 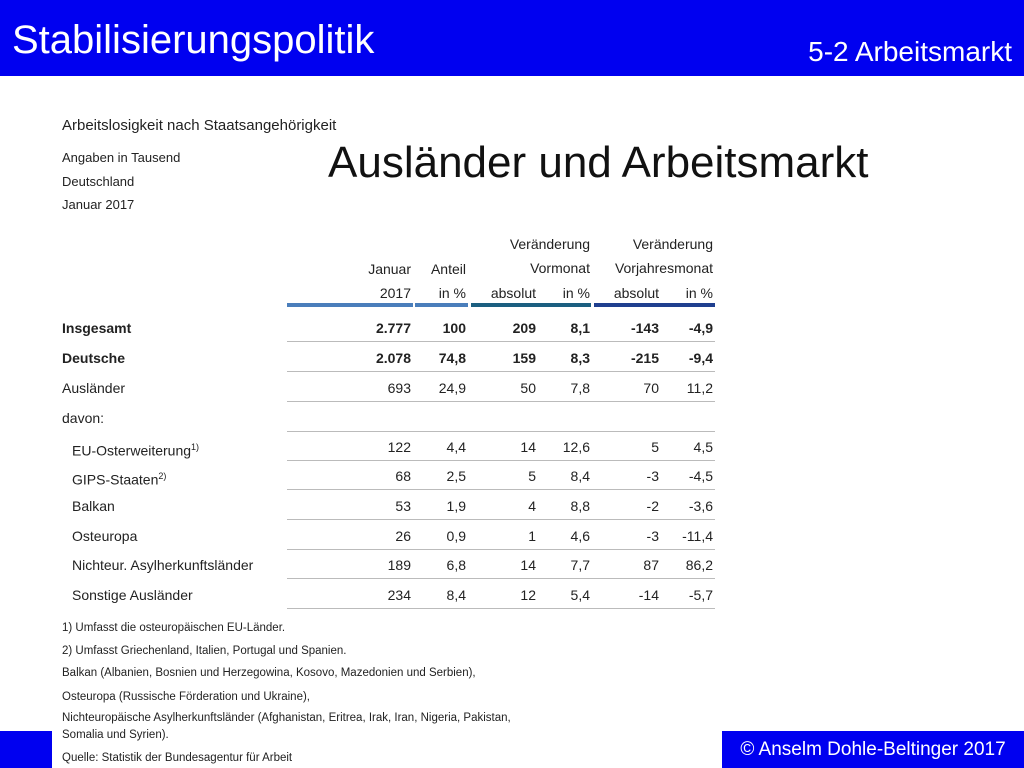 What do you see at coordinates (651, 388) in the screenshot?
I see `cell: 70` at bounding box center [651, 388].